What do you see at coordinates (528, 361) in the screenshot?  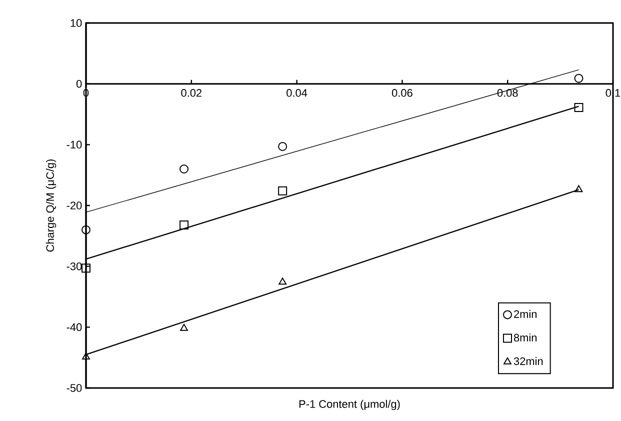 I see `legend-label: 32min` at bounding box center [528, 361].